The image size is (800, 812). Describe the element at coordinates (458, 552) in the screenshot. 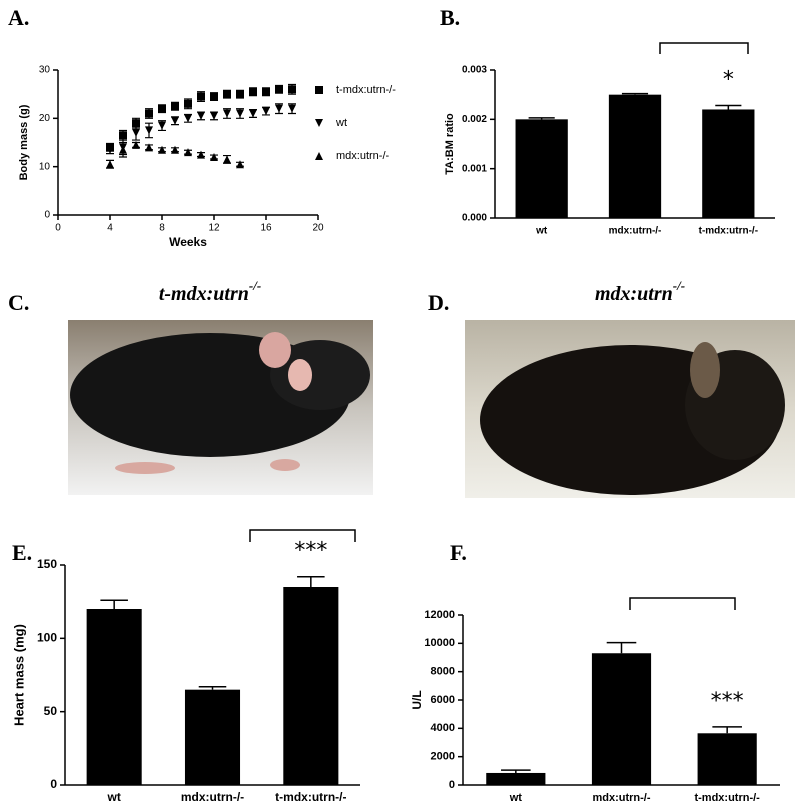

I see `panel-label: F.` at that location.